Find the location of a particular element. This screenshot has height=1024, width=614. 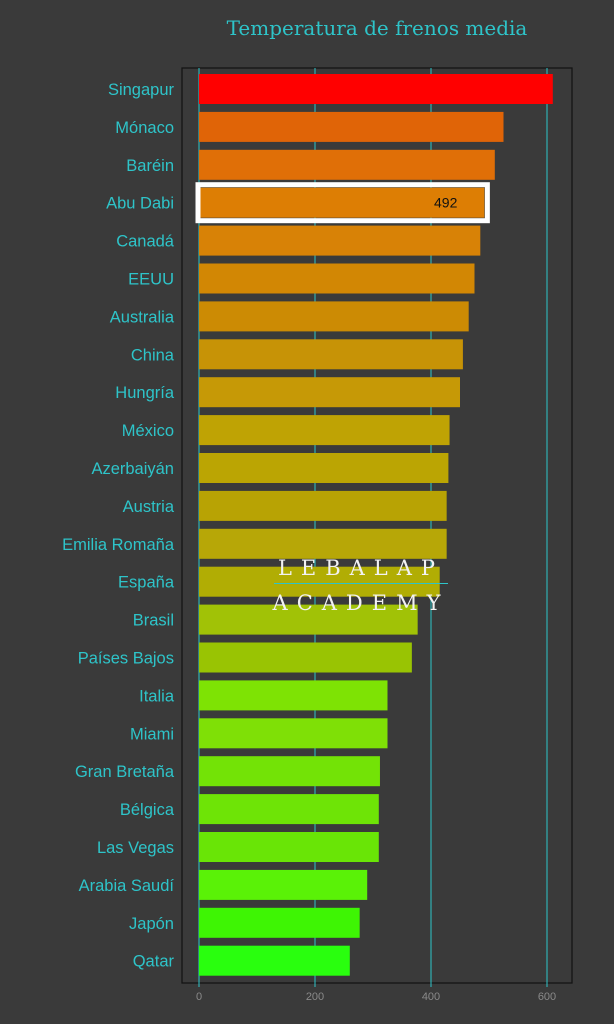

category-label: EEUU is located at coordinates (151, 280).